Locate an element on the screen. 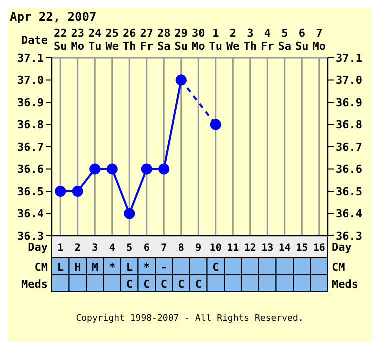  text: 28 Sa is located at coordinates (164, 40).